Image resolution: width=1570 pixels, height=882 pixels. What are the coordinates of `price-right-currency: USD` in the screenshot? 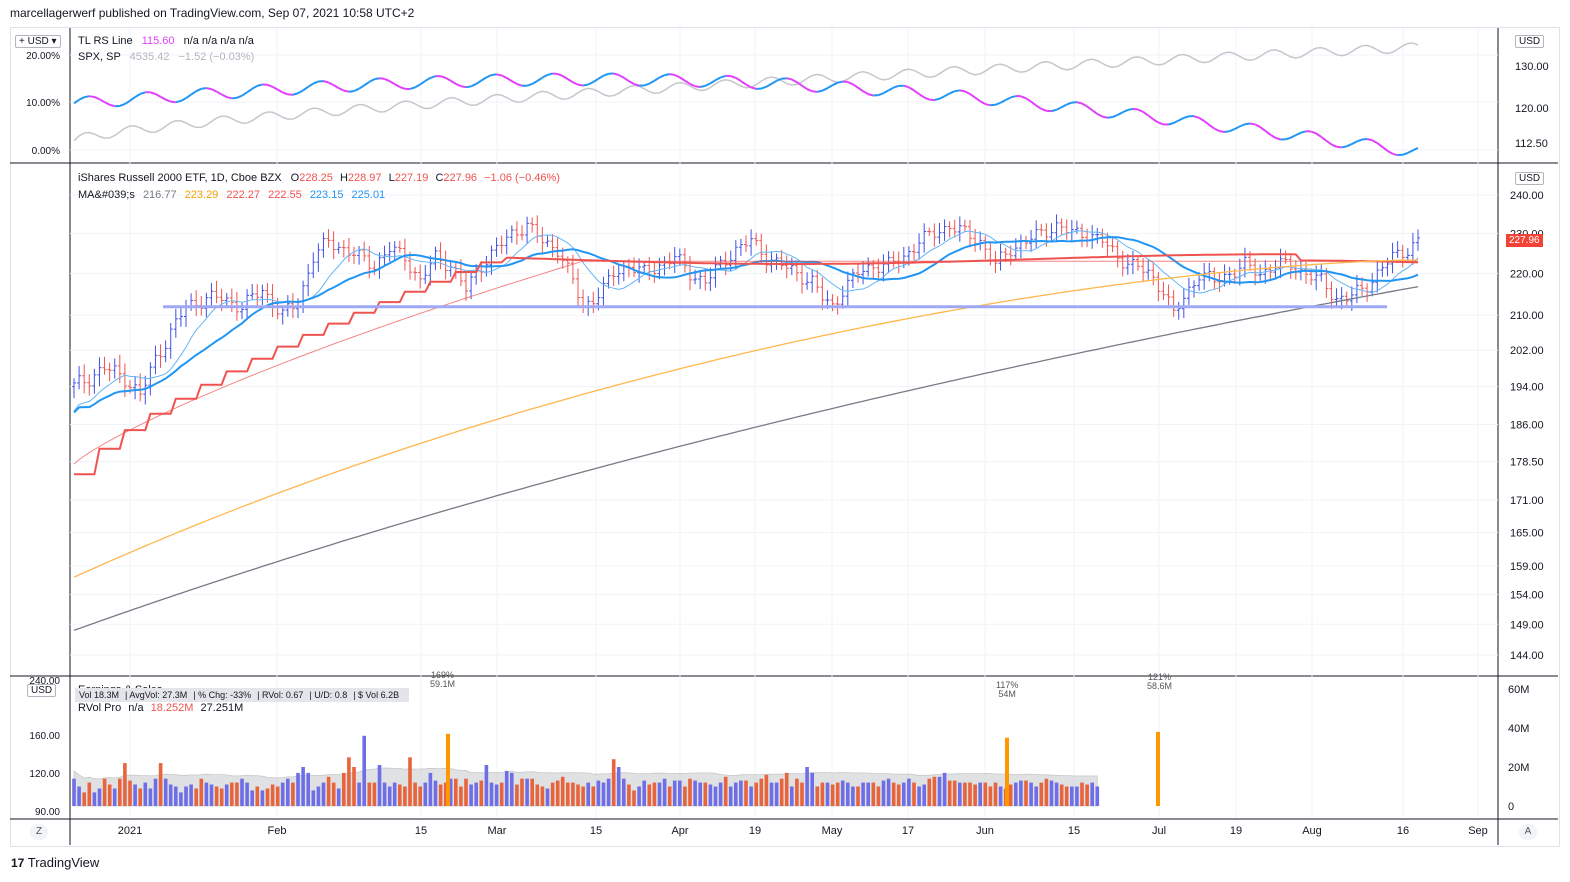 It's located at (1530, 178).